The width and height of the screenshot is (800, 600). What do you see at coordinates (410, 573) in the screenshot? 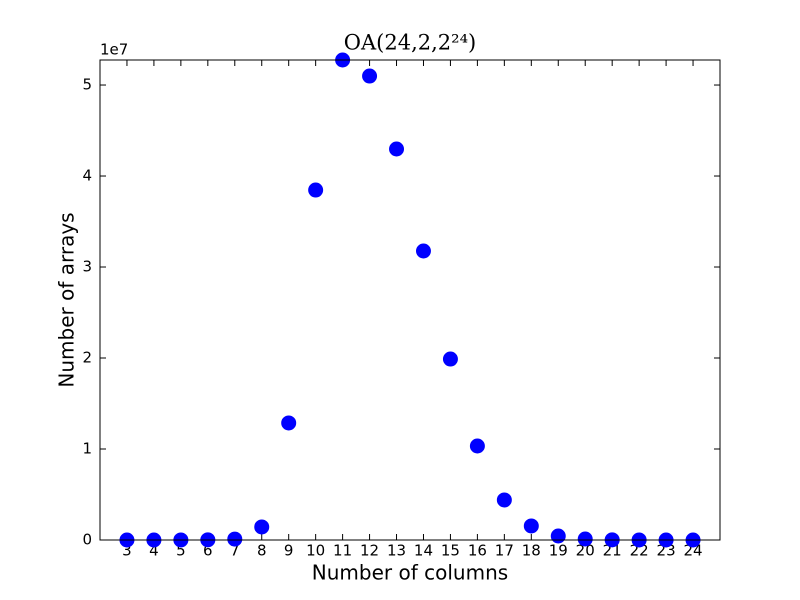
I see `x-axis-label: Number of columns` at bounding box center [410, 573].